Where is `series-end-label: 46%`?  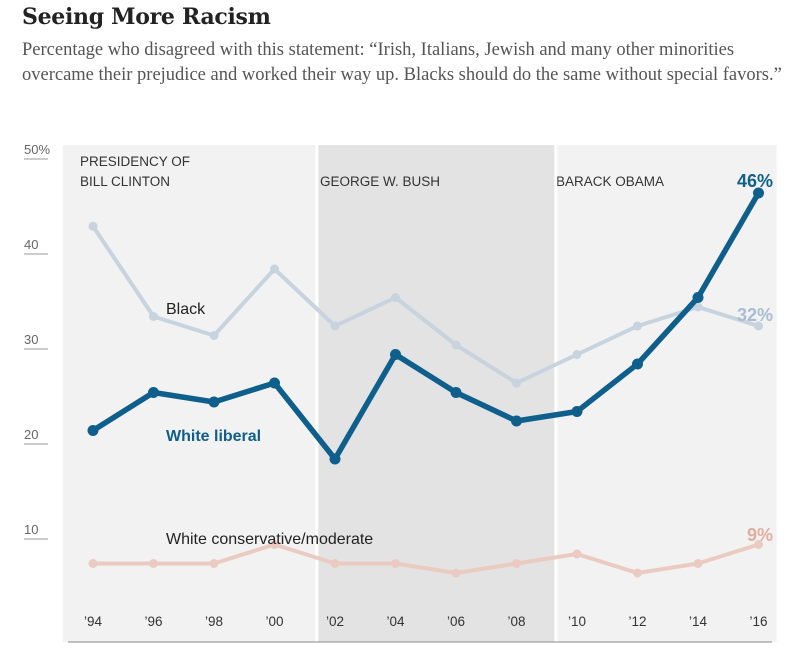
series-end-label: 46% is located at coordinates (755, 181).